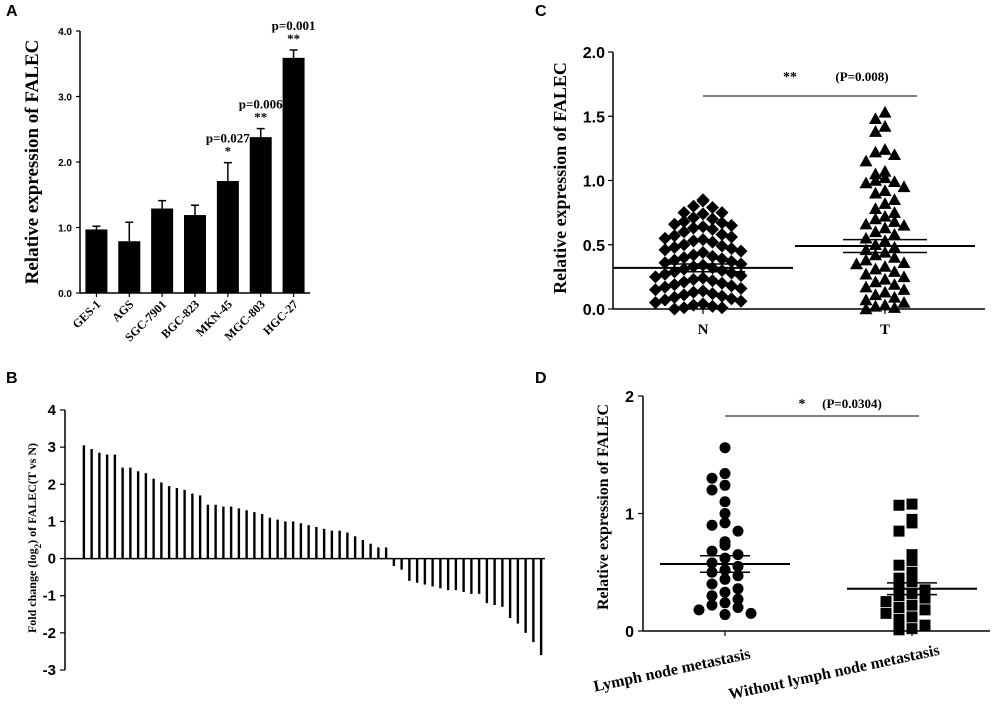  Describe the element at coordinates (594, 182) in the screenshot. I see `panel-c-ytick-label: 1.0` at that location.